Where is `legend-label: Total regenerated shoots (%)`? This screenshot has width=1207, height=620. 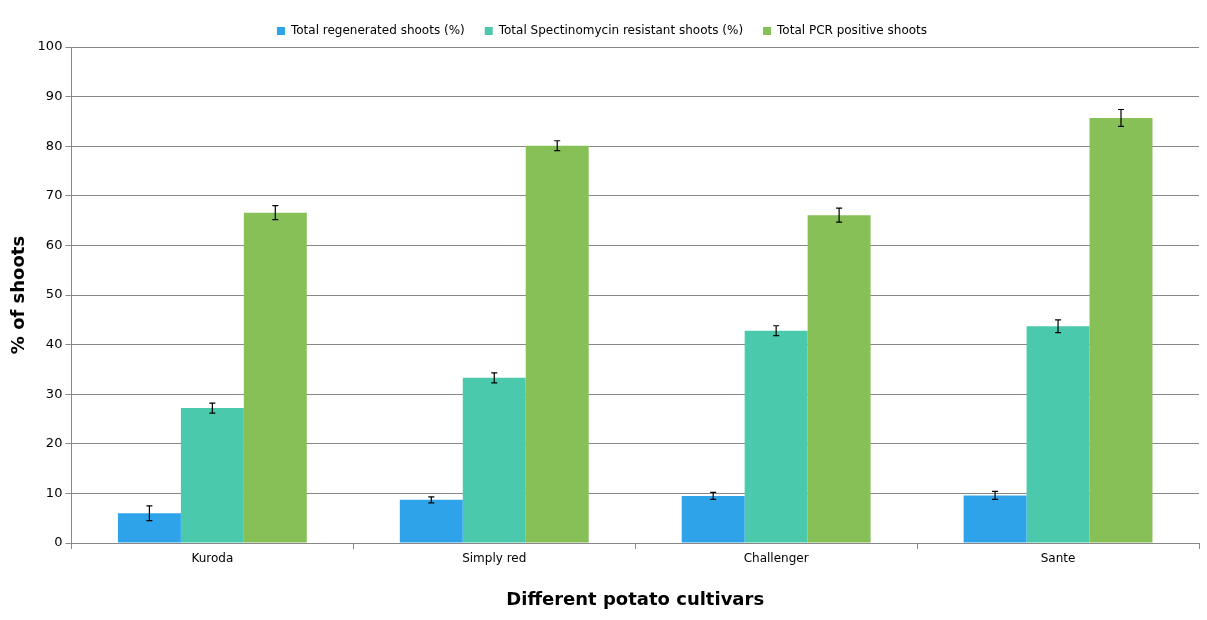 legend-label: Total regenerated shoots (%) is located at coordinates (377, 30).